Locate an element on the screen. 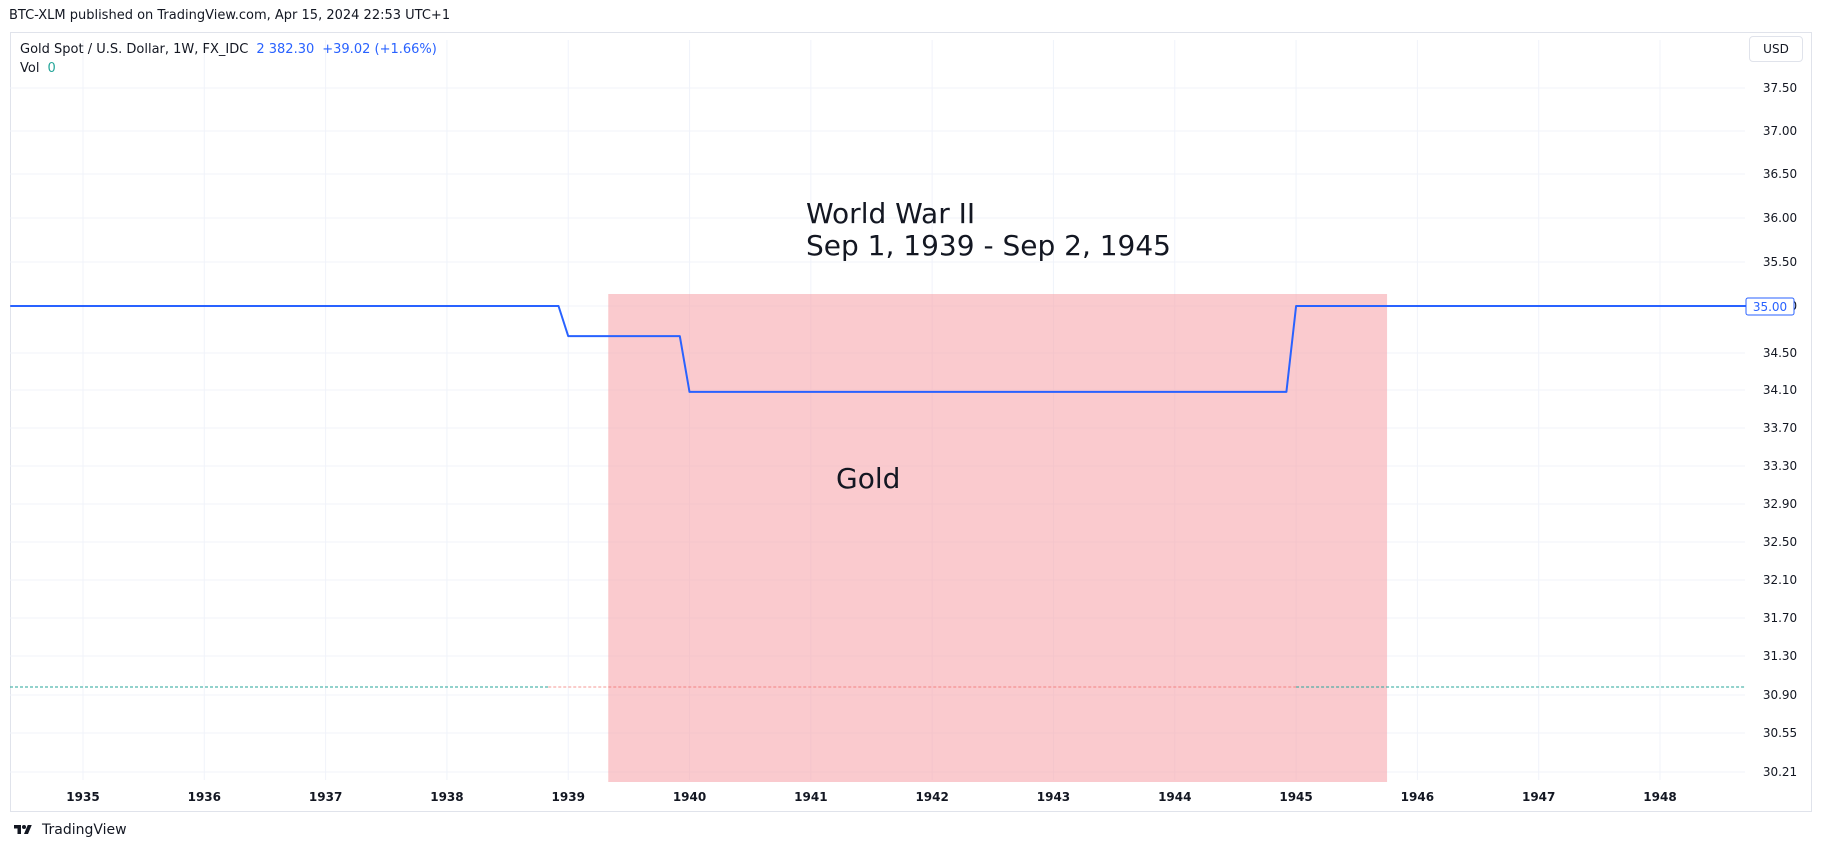 Image resolution: width=1824 pixels, height=852 pixels. current-price-box is located at coordinates (1770, 306).